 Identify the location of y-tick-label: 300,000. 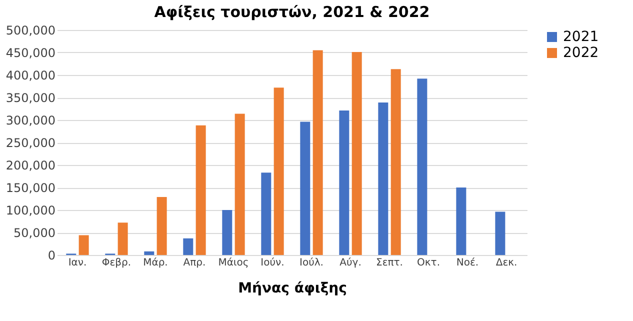
(31, 121).